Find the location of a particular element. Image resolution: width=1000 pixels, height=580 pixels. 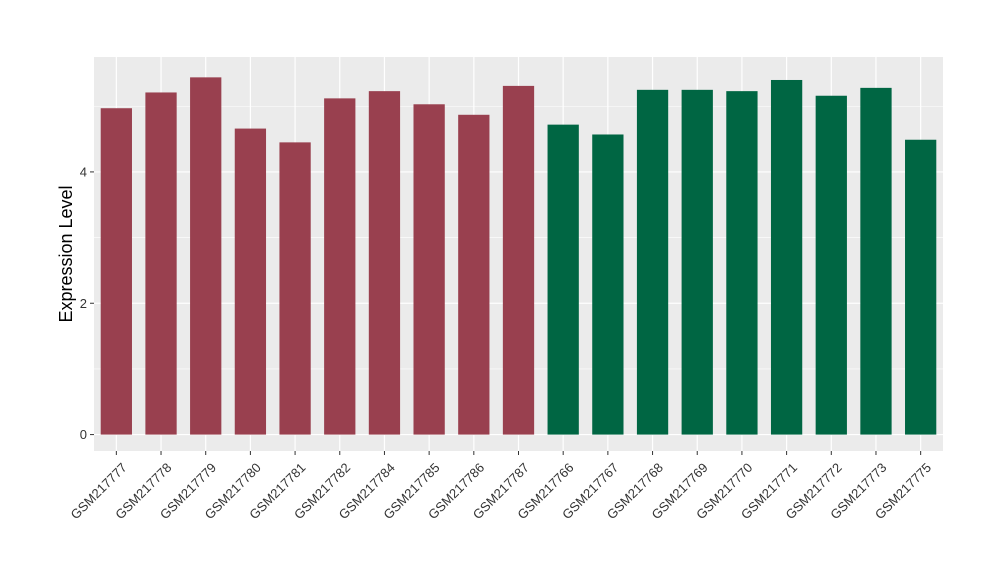

y-tick-label: 4 is located at coordinates (83, 171).